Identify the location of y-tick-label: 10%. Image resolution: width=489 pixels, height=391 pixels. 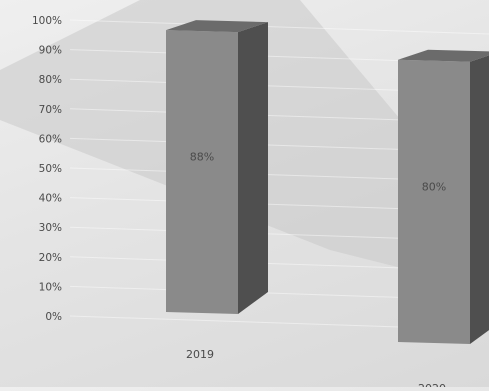
(50, 287).